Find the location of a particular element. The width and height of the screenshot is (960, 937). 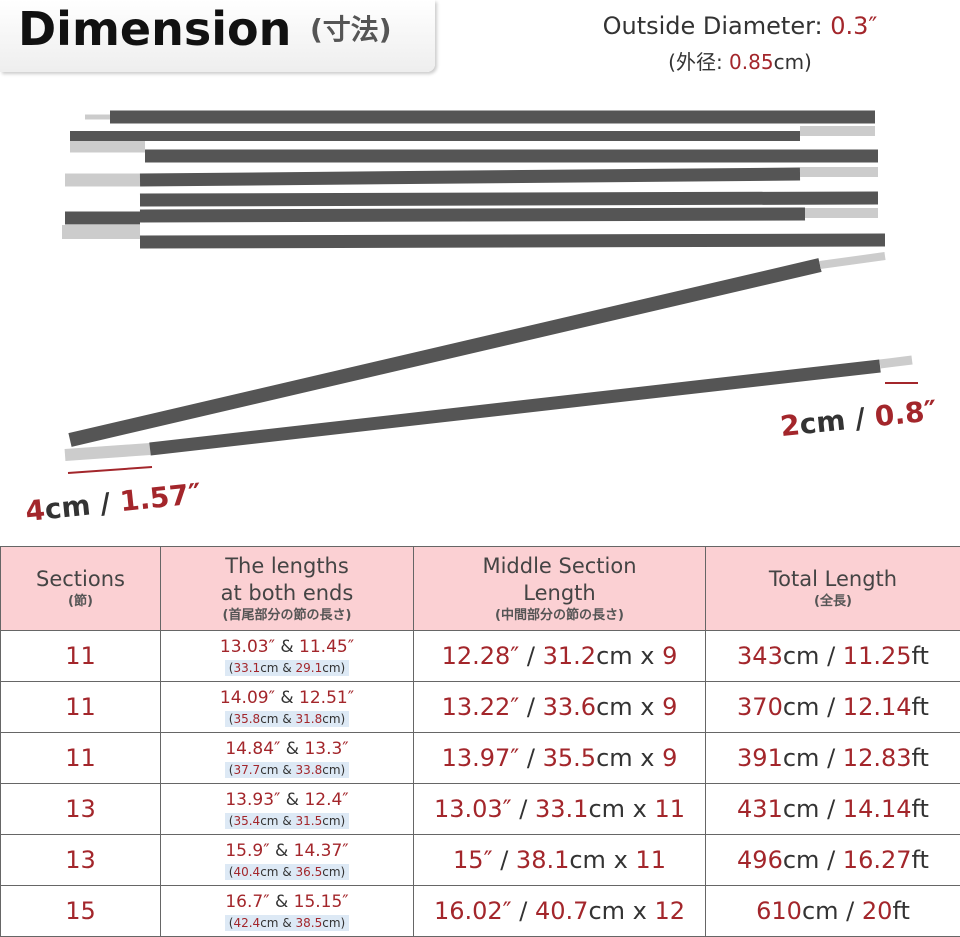

value: 14.84″ is located at coordinates (252, 749).